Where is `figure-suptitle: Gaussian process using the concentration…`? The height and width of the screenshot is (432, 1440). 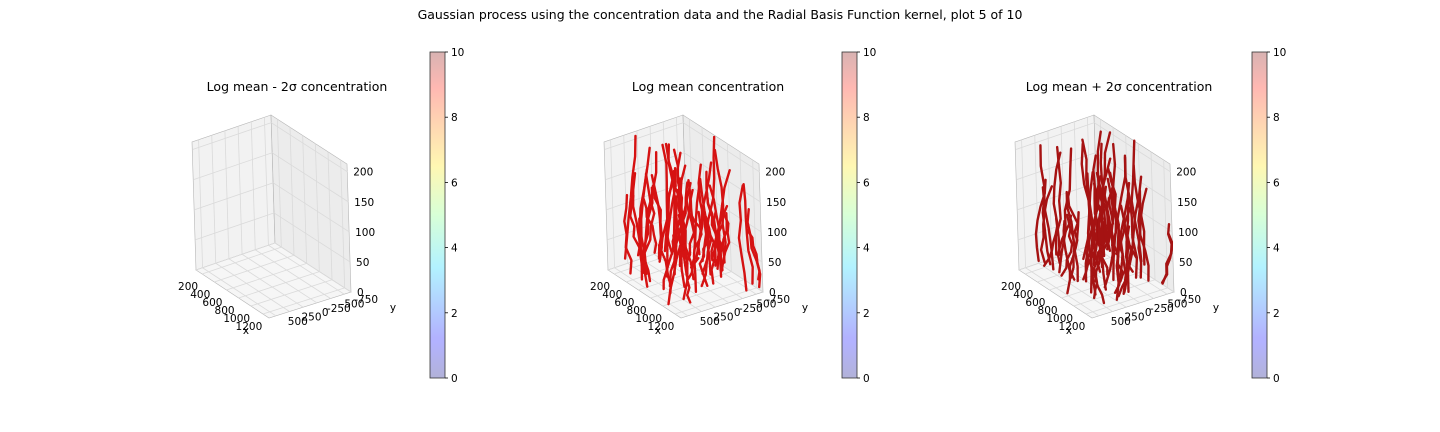 figure-suptitle: Gaussian process using the concentration… is located at coordinates (720, 14).